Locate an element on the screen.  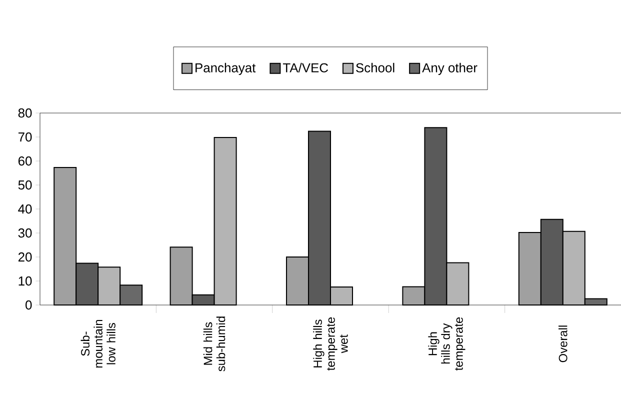
y-tick-label: 60 is located at coordinates (25, 161).